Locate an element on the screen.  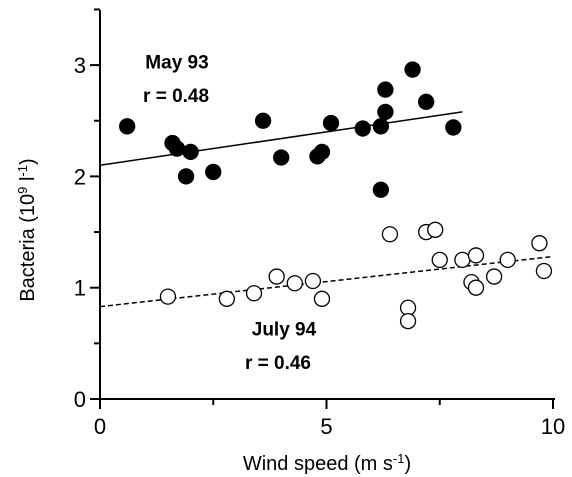
y-axis-label-sup2: -1 is located at coordinates (22, 171).